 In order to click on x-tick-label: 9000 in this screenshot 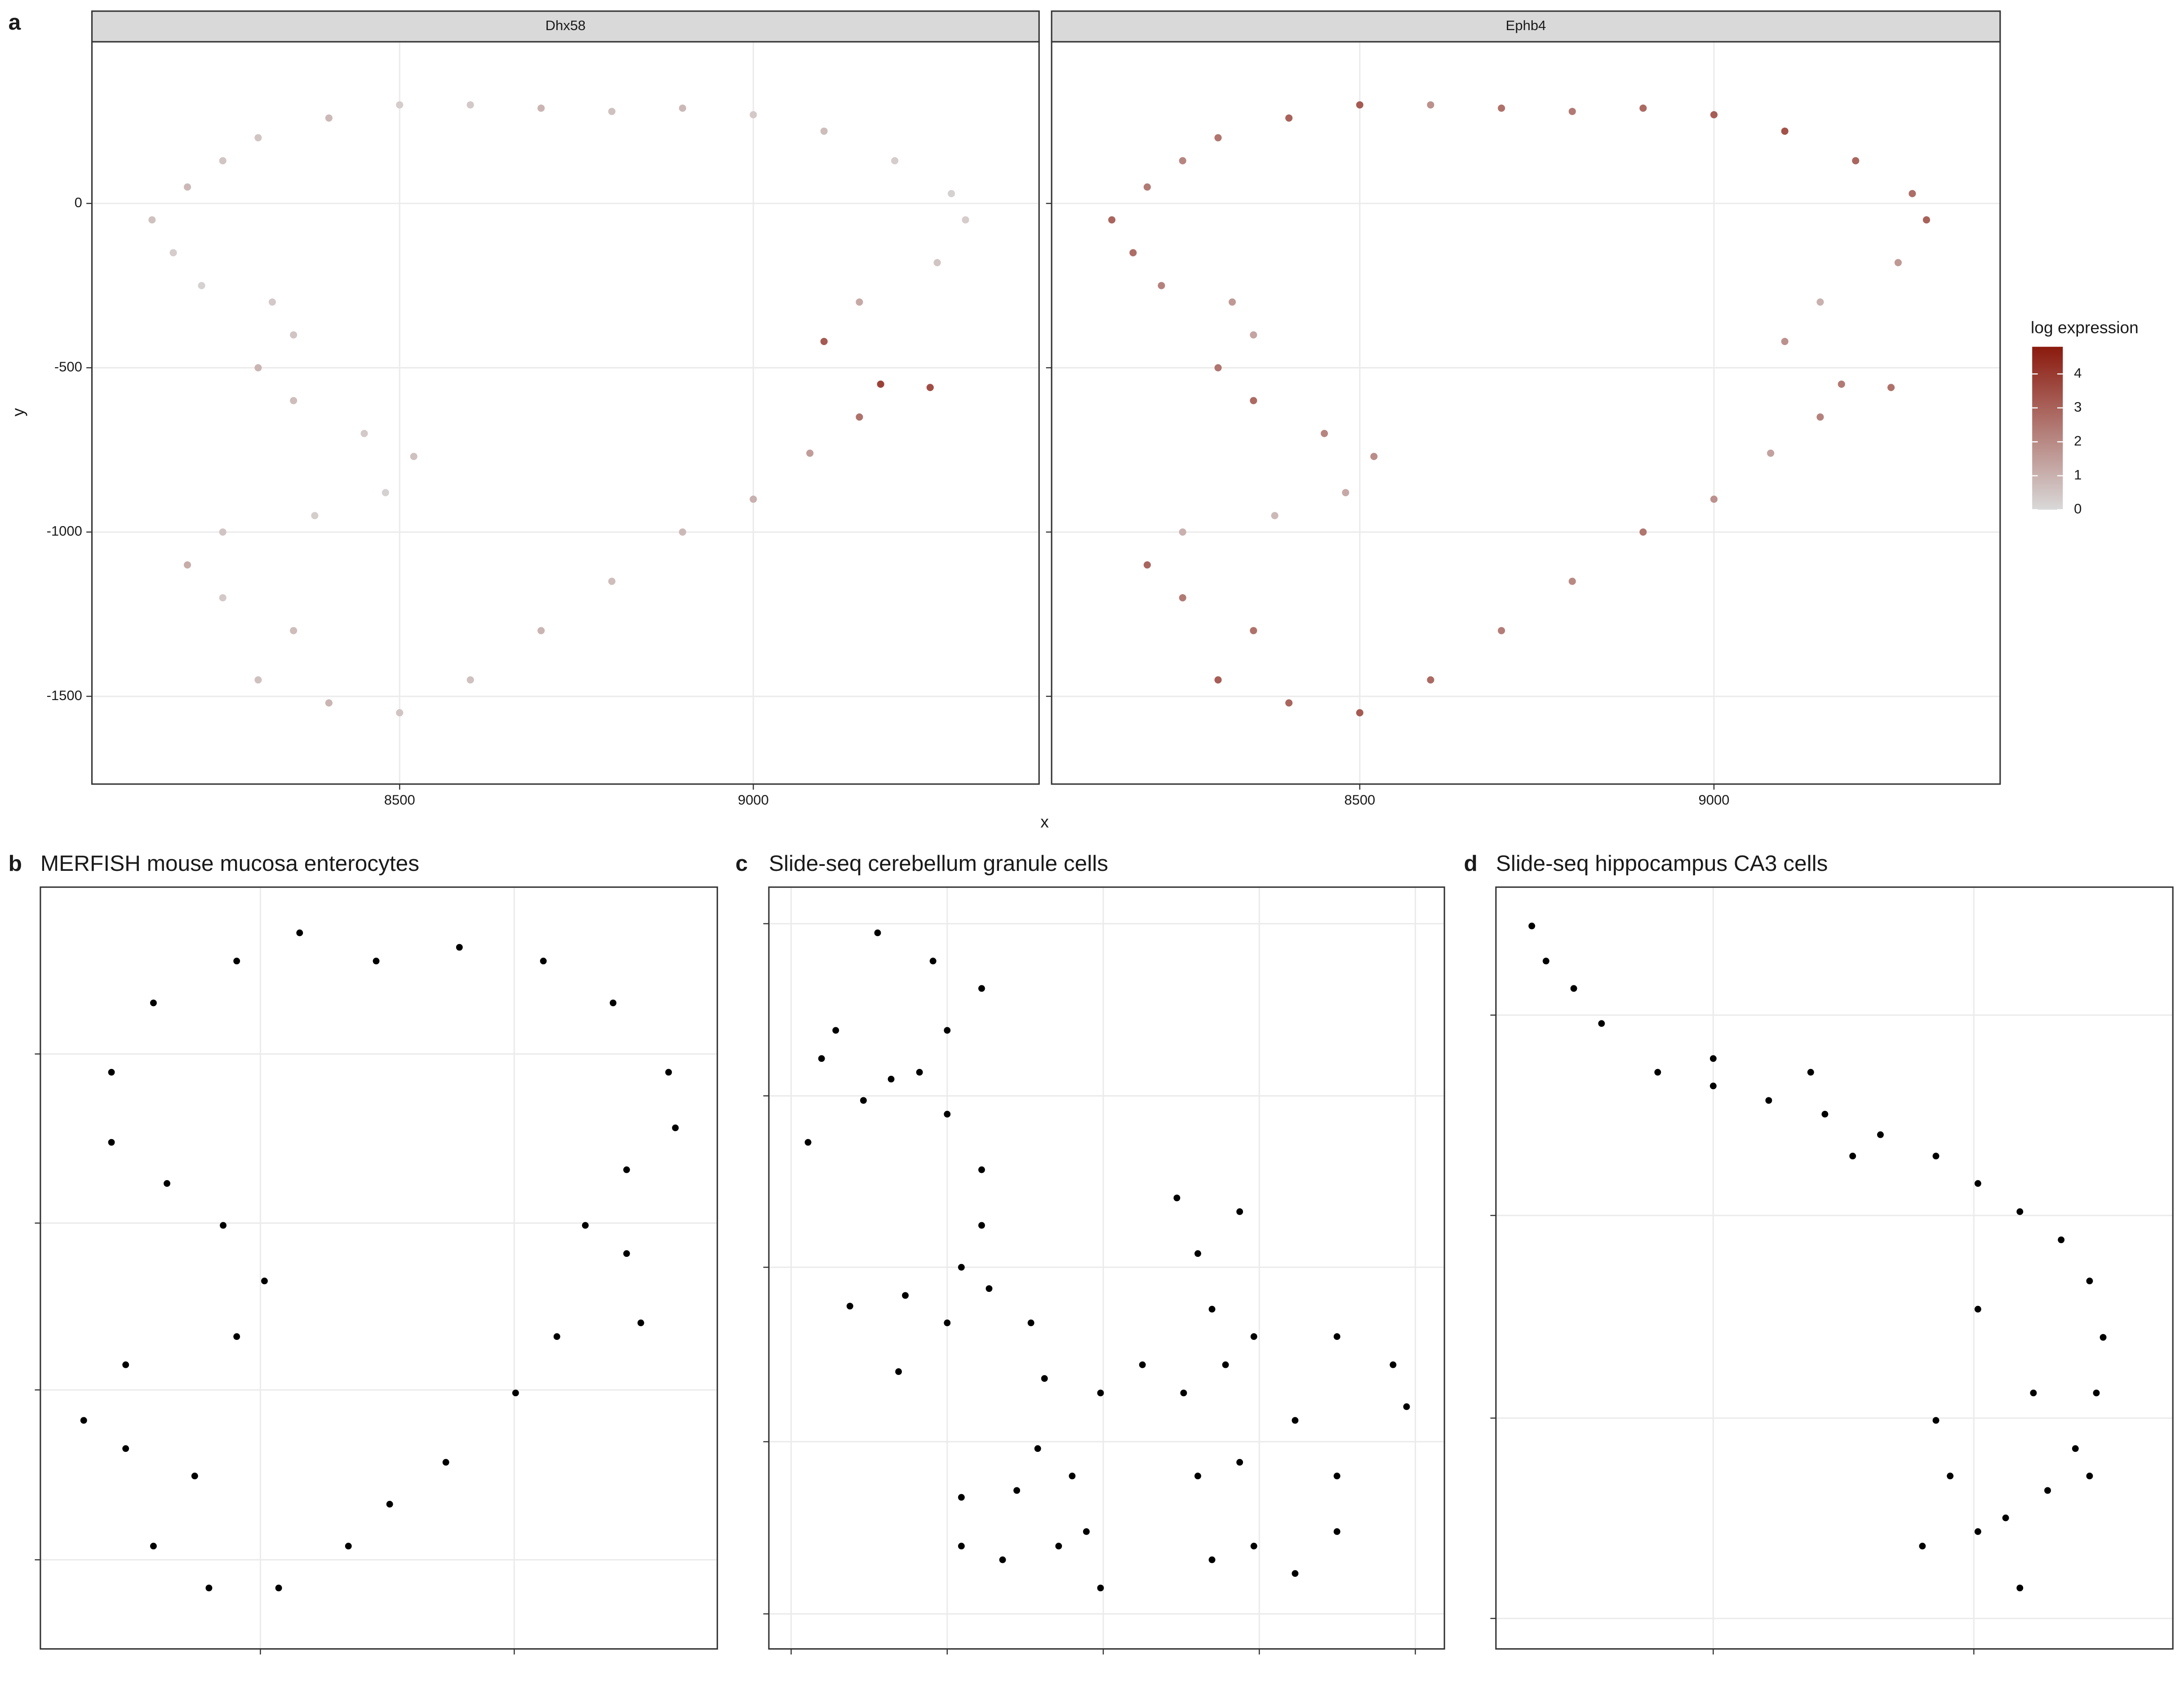, I will do `click(1715, 799)`.